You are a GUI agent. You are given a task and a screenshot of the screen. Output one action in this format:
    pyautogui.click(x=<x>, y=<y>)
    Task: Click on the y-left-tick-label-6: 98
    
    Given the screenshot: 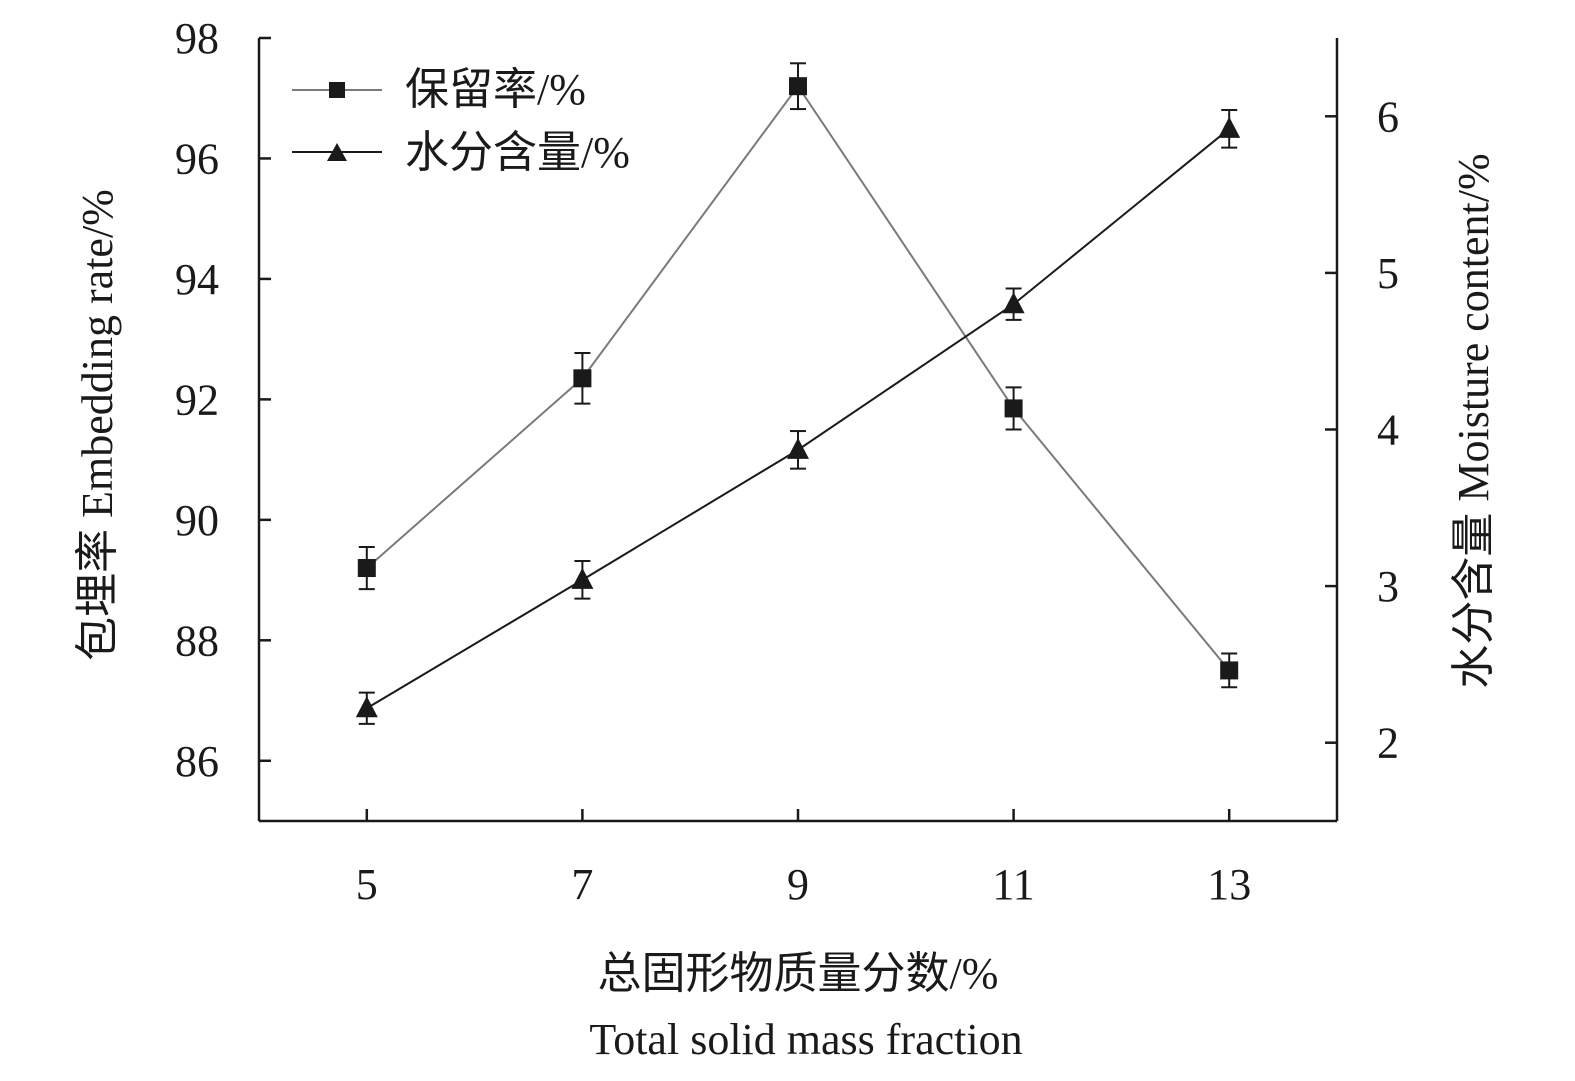 What is the action you would take?
    pyautogui.click(x=197, y=38)
    